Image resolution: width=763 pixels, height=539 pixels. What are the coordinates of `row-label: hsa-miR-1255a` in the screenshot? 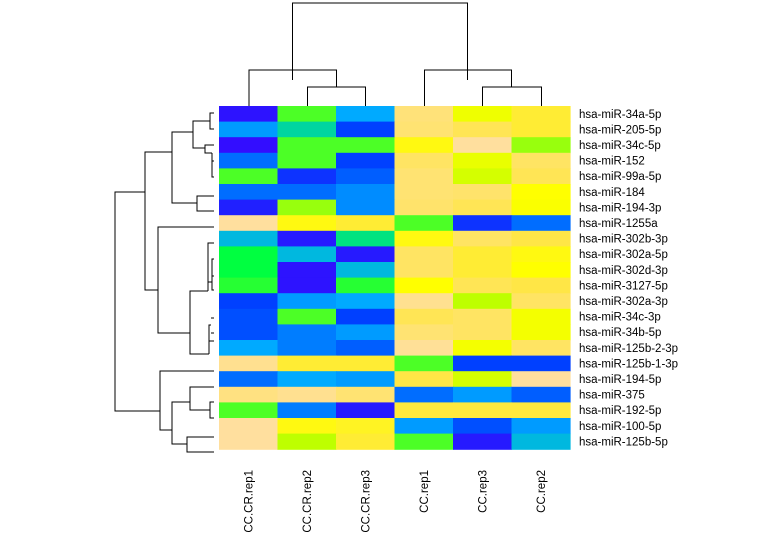 It's located at (618, 224).